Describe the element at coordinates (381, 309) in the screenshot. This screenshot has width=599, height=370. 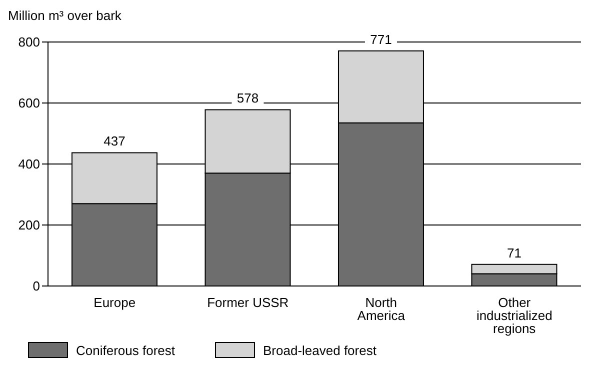
I see `x-tick-label: North America` at that location.